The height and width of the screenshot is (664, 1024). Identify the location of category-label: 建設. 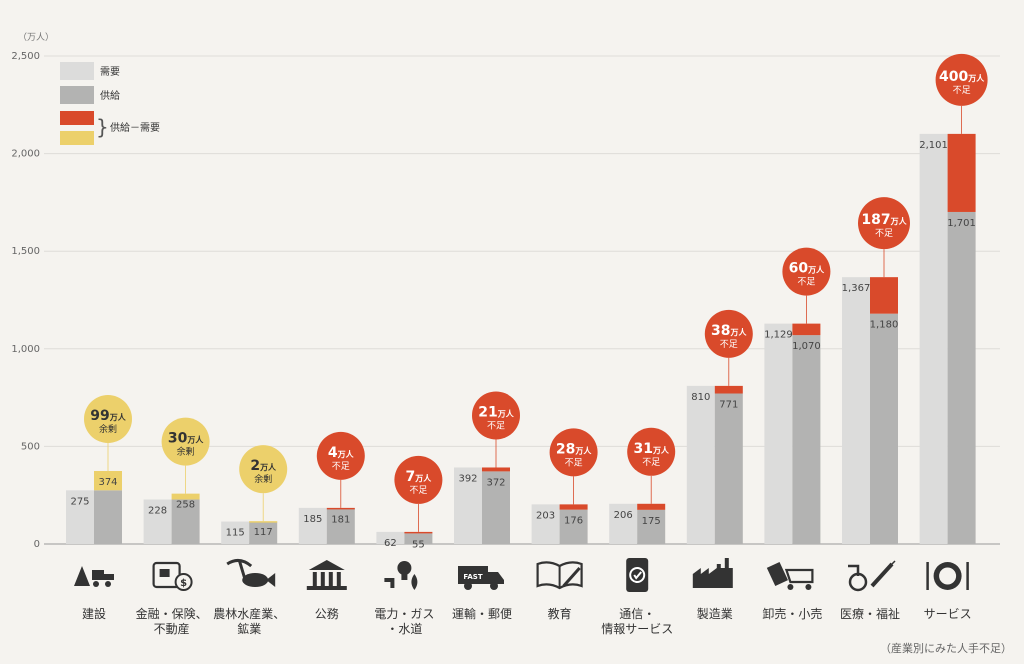
(94, 613).